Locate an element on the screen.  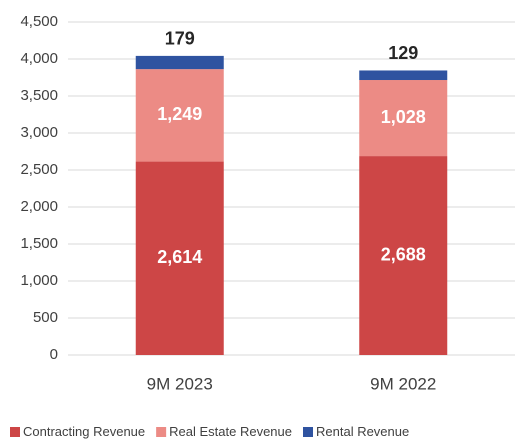
legend-label: Contracting Revenue is located at coordinates (84, 431).